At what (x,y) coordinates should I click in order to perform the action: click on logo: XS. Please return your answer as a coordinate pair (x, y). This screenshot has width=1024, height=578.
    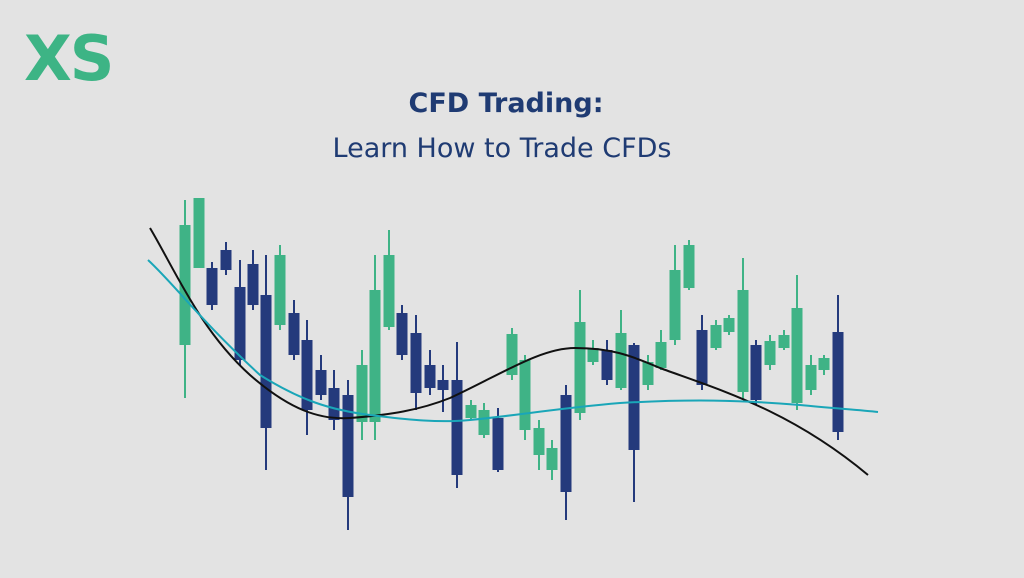
    Looking at the image, I should click on (68, 58).